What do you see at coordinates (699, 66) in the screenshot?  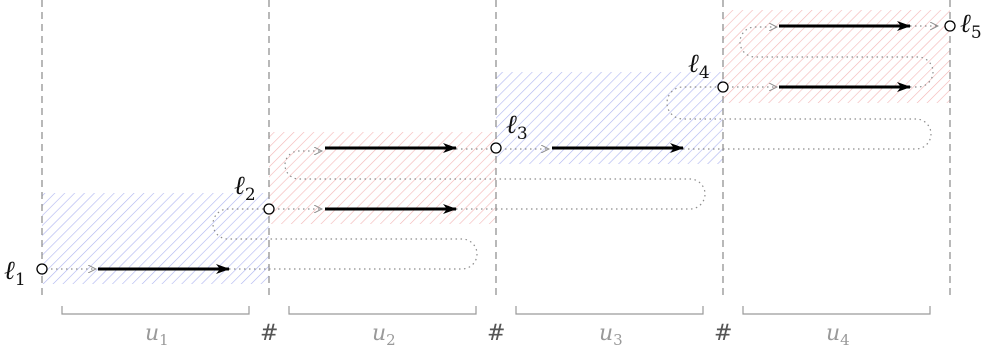 I see `level-label-4: ℓ4` at bounding box center [699, 66].